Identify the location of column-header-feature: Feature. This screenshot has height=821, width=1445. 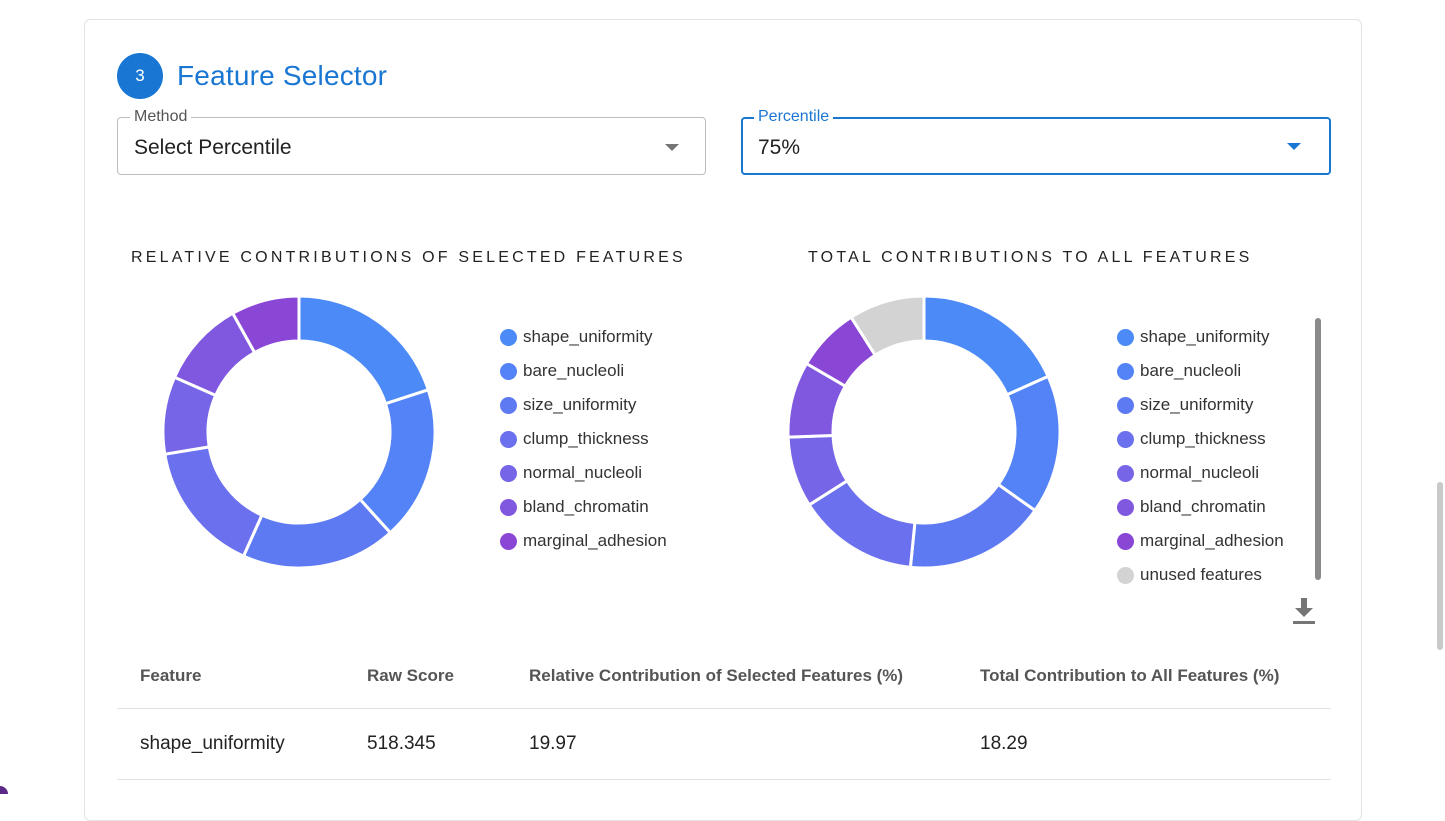
(242, 676).